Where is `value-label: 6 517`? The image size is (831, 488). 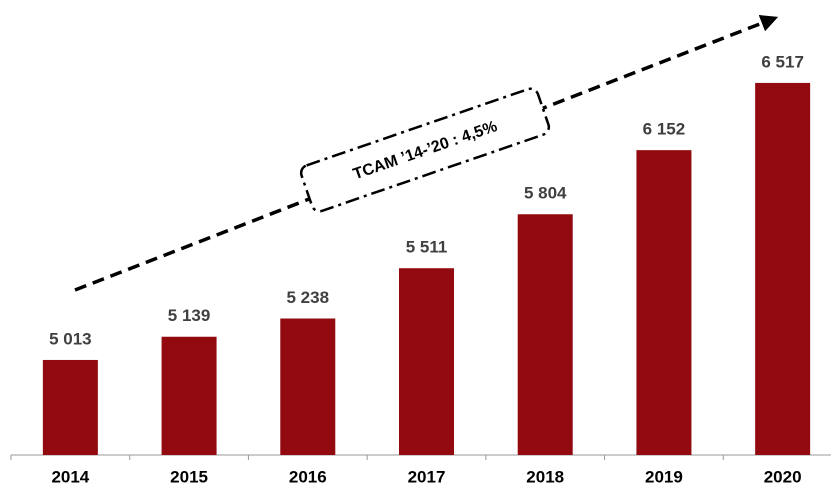
value-label: 6 517 is located at coordinates (782, 61).